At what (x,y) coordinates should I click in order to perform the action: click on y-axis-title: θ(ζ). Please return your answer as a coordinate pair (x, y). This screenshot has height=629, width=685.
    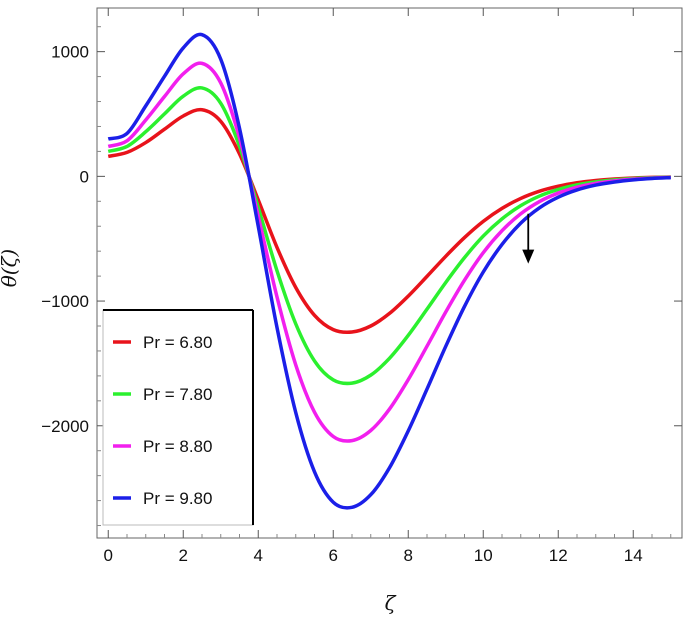
    Looking at the image, I should click on (10, 268).